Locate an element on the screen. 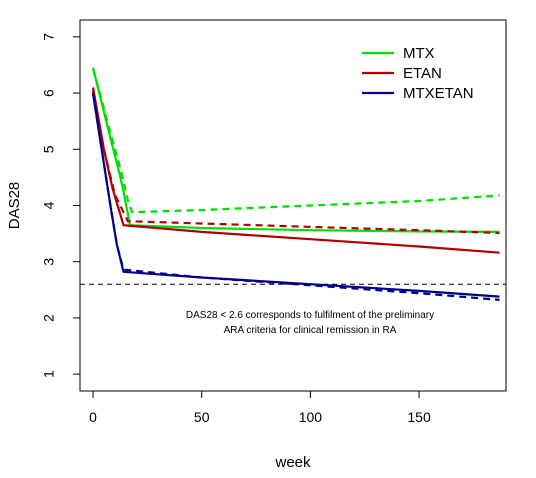  legend-label-mtxetan: MTXETAN is located at coordinates (438, 93).